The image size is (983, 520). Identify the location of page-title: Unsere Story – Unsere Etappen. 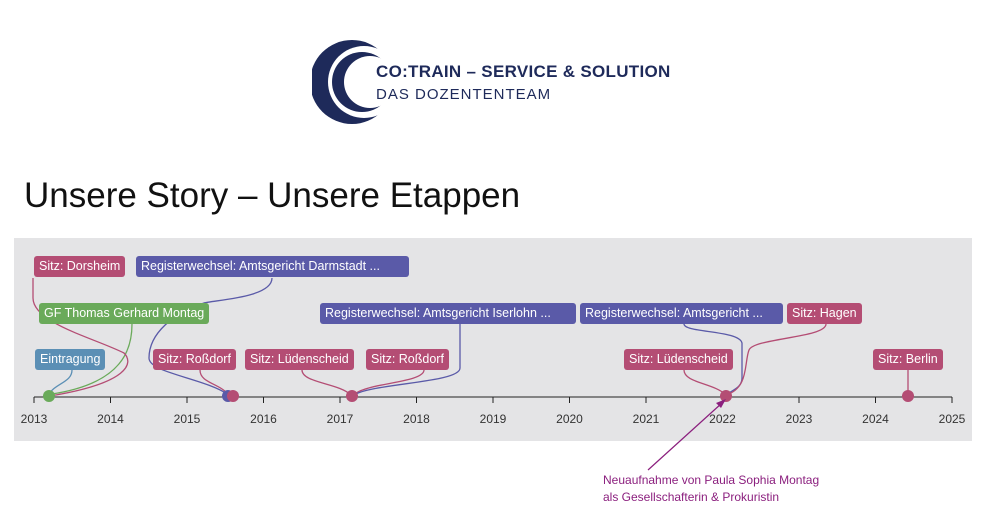
(272, 195).